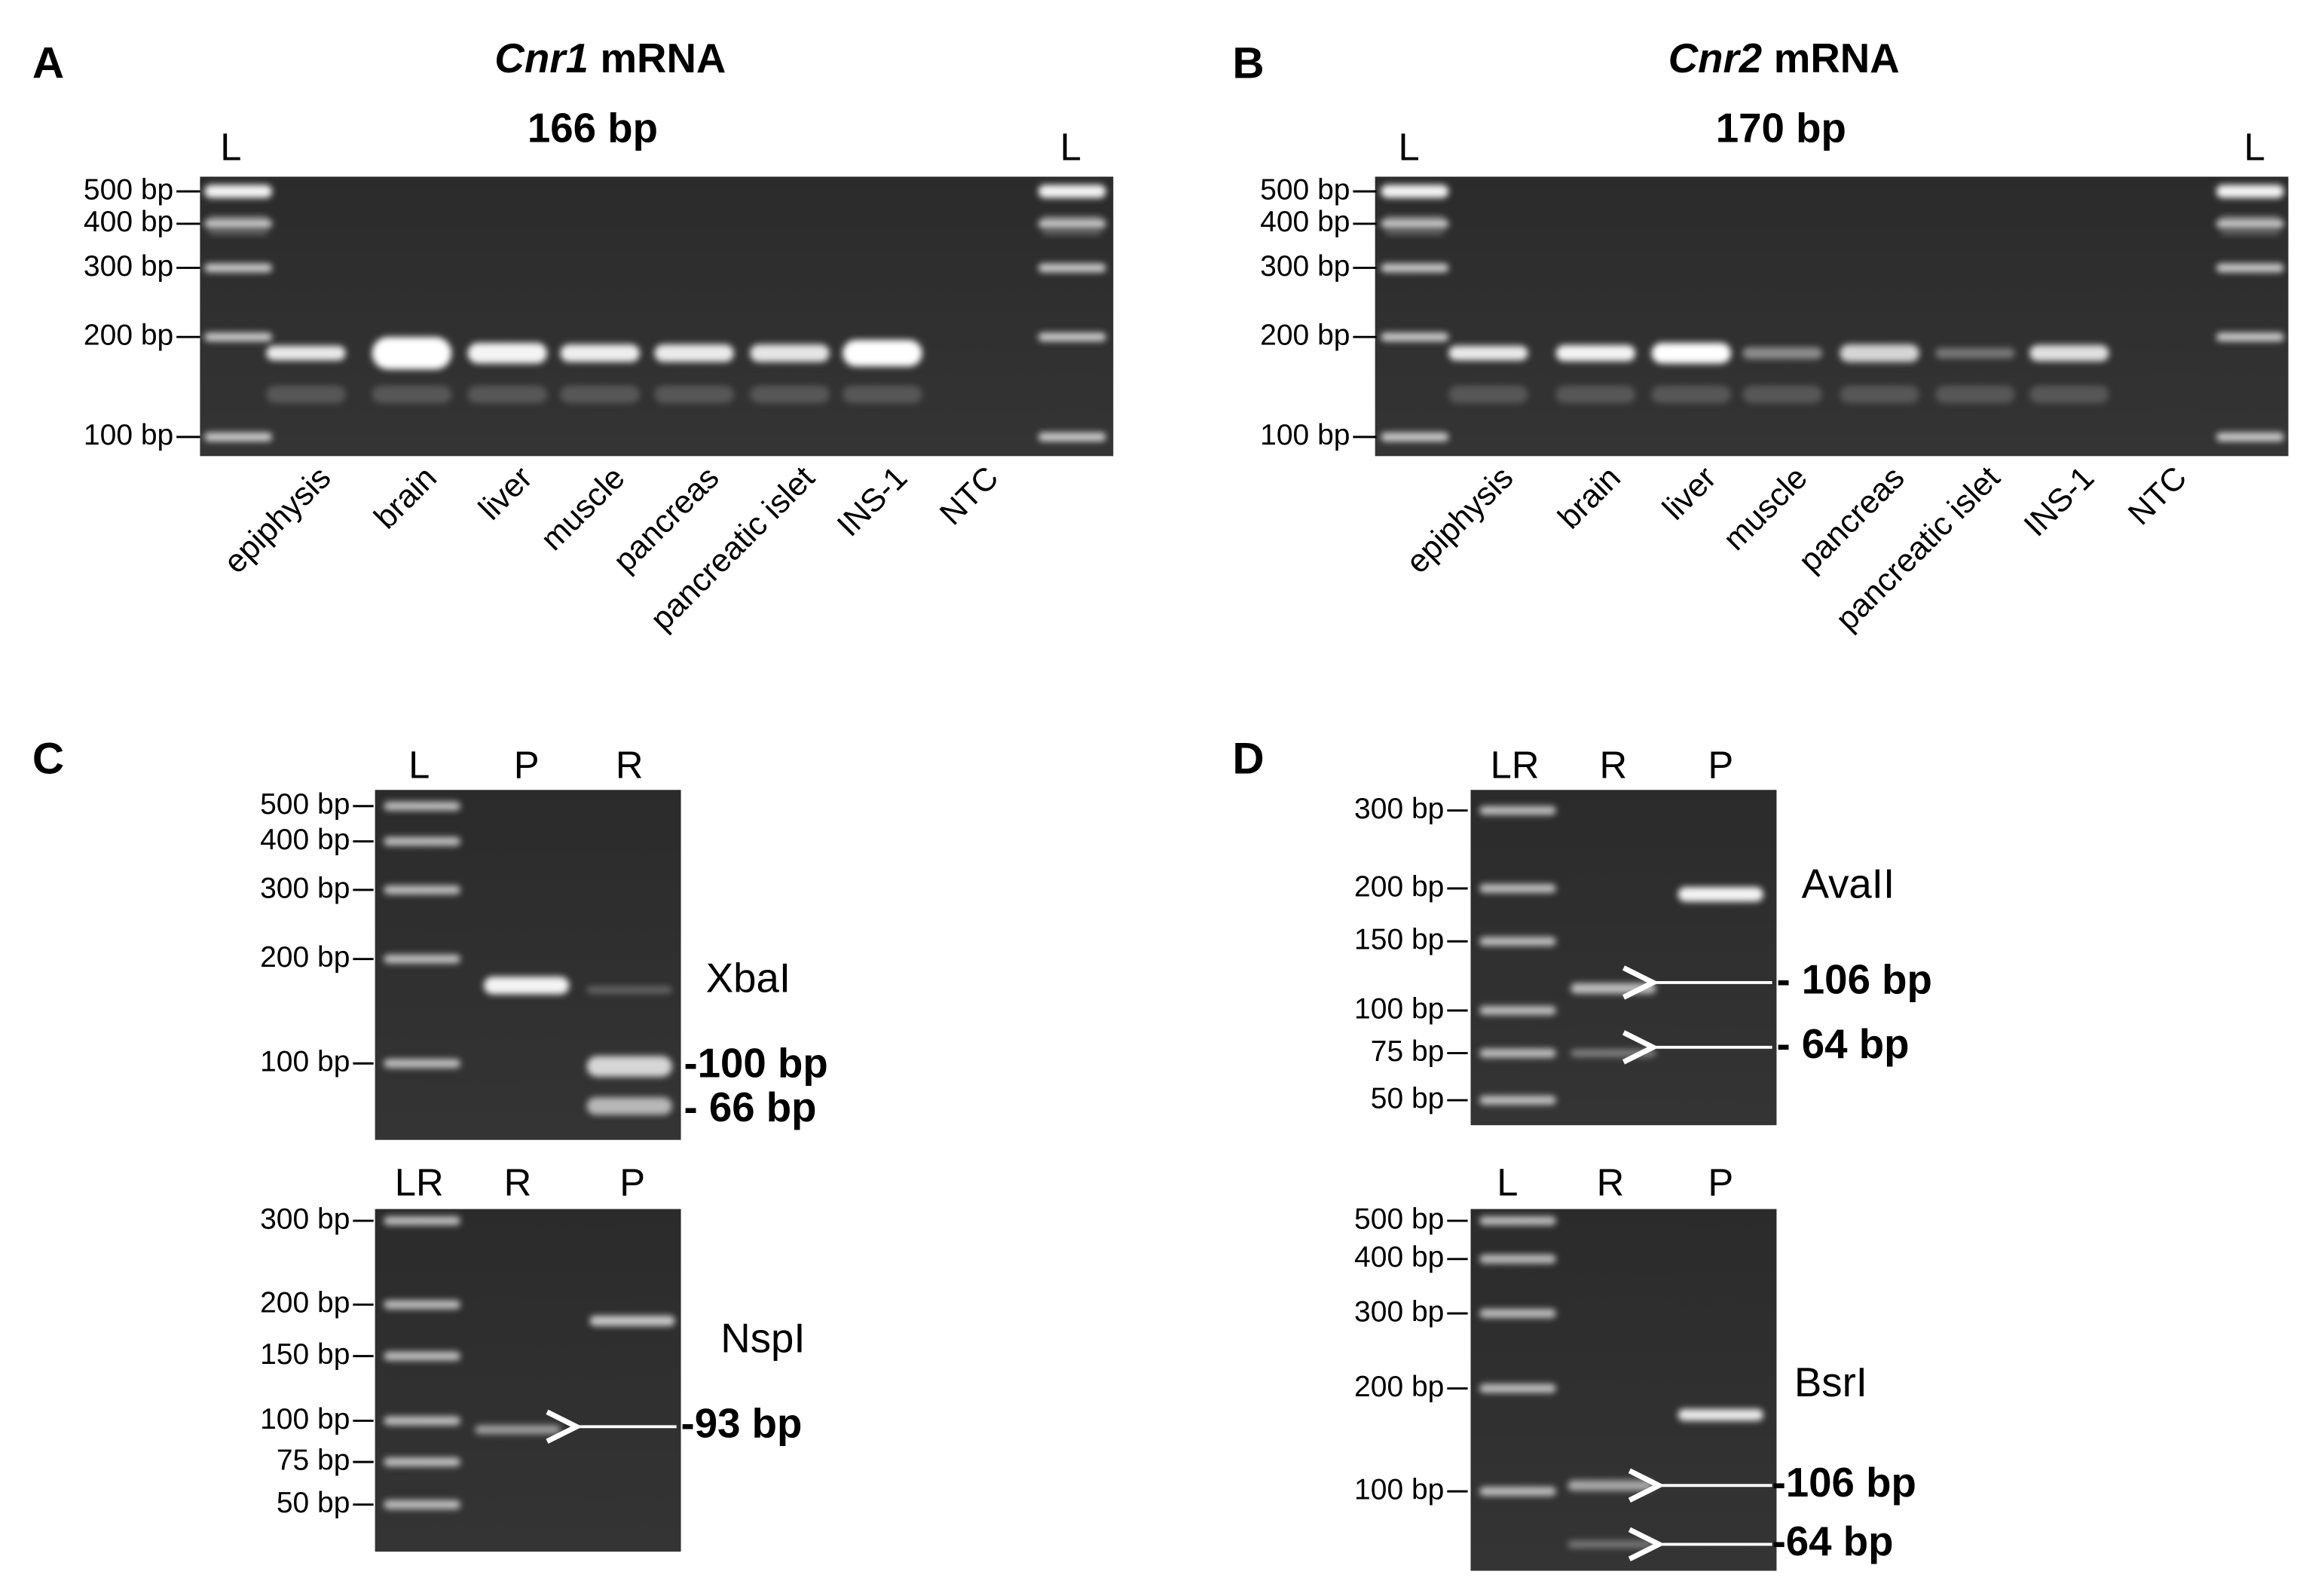  What do you see at coordinates (1781, 128) in the screenshot?
I see `product-size: 170 bp` at bounding box center [1781, 128].